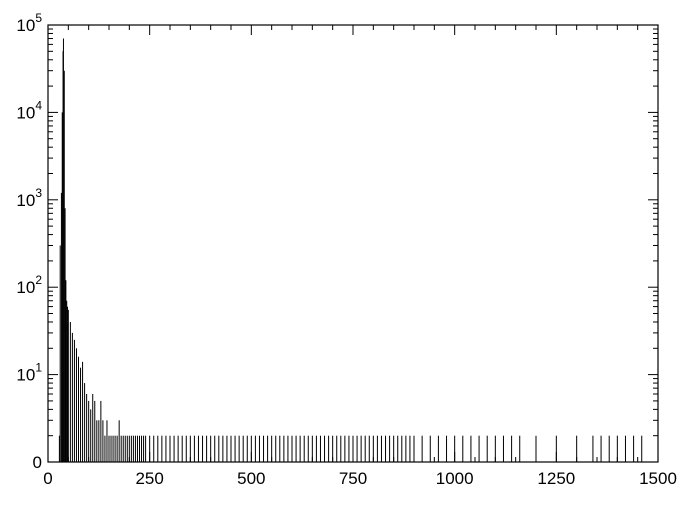 The image size is (681, 516). I want to click on y-tick-label: 0, so click(37, 462).